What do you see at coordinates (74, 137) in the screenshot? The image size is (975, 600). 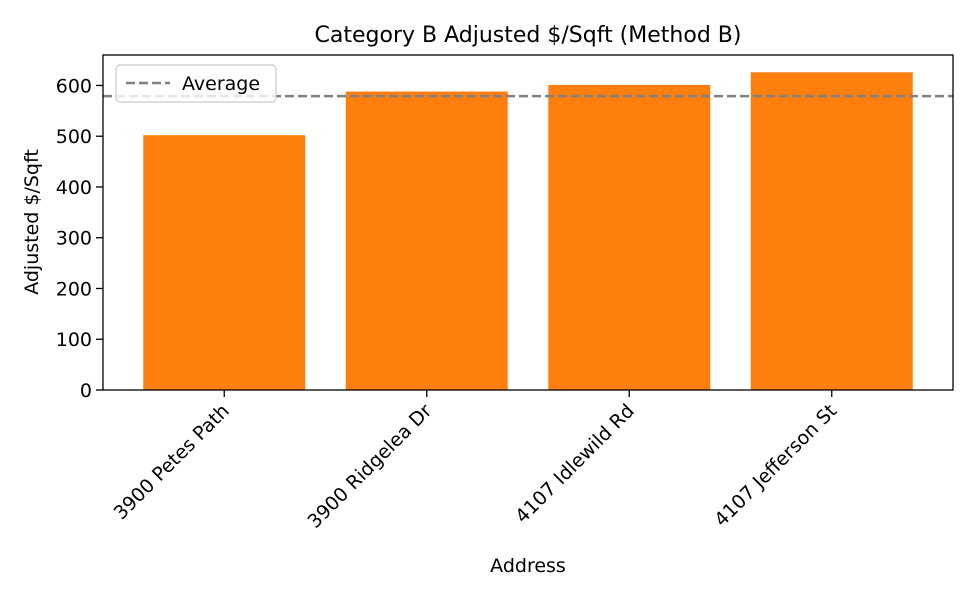 I see `y-tick-label: 500` at bounding box center [74, 137].